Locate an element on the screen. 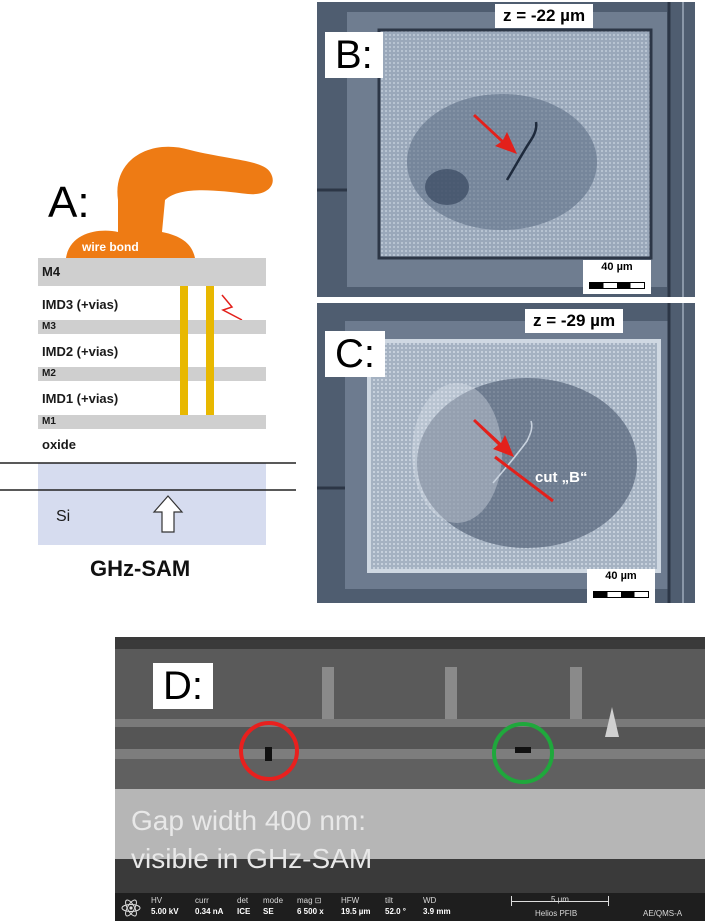 The image size is (718, 921). status-det: det ICE is located at coordinates (244, 906).